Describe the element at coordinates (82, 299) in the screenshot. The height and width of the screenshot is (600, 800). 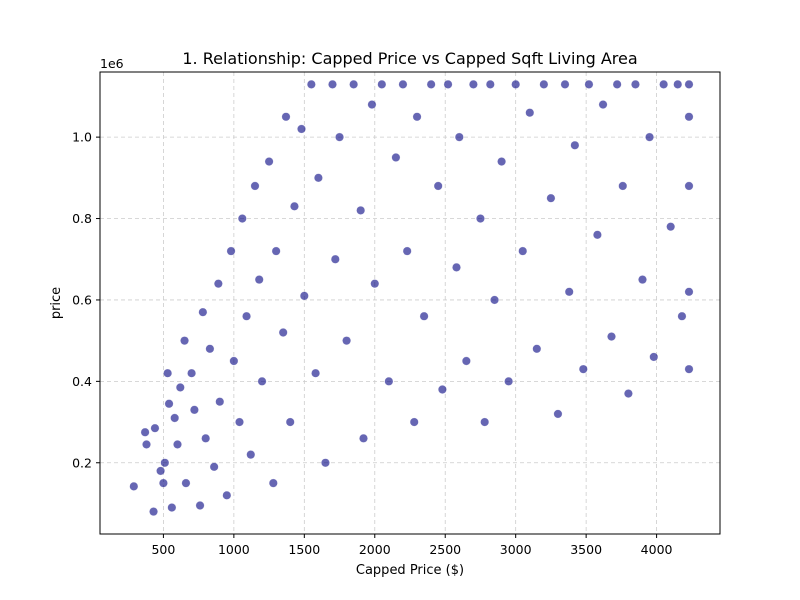
I see `y-tick-label: 0.6` at that location.